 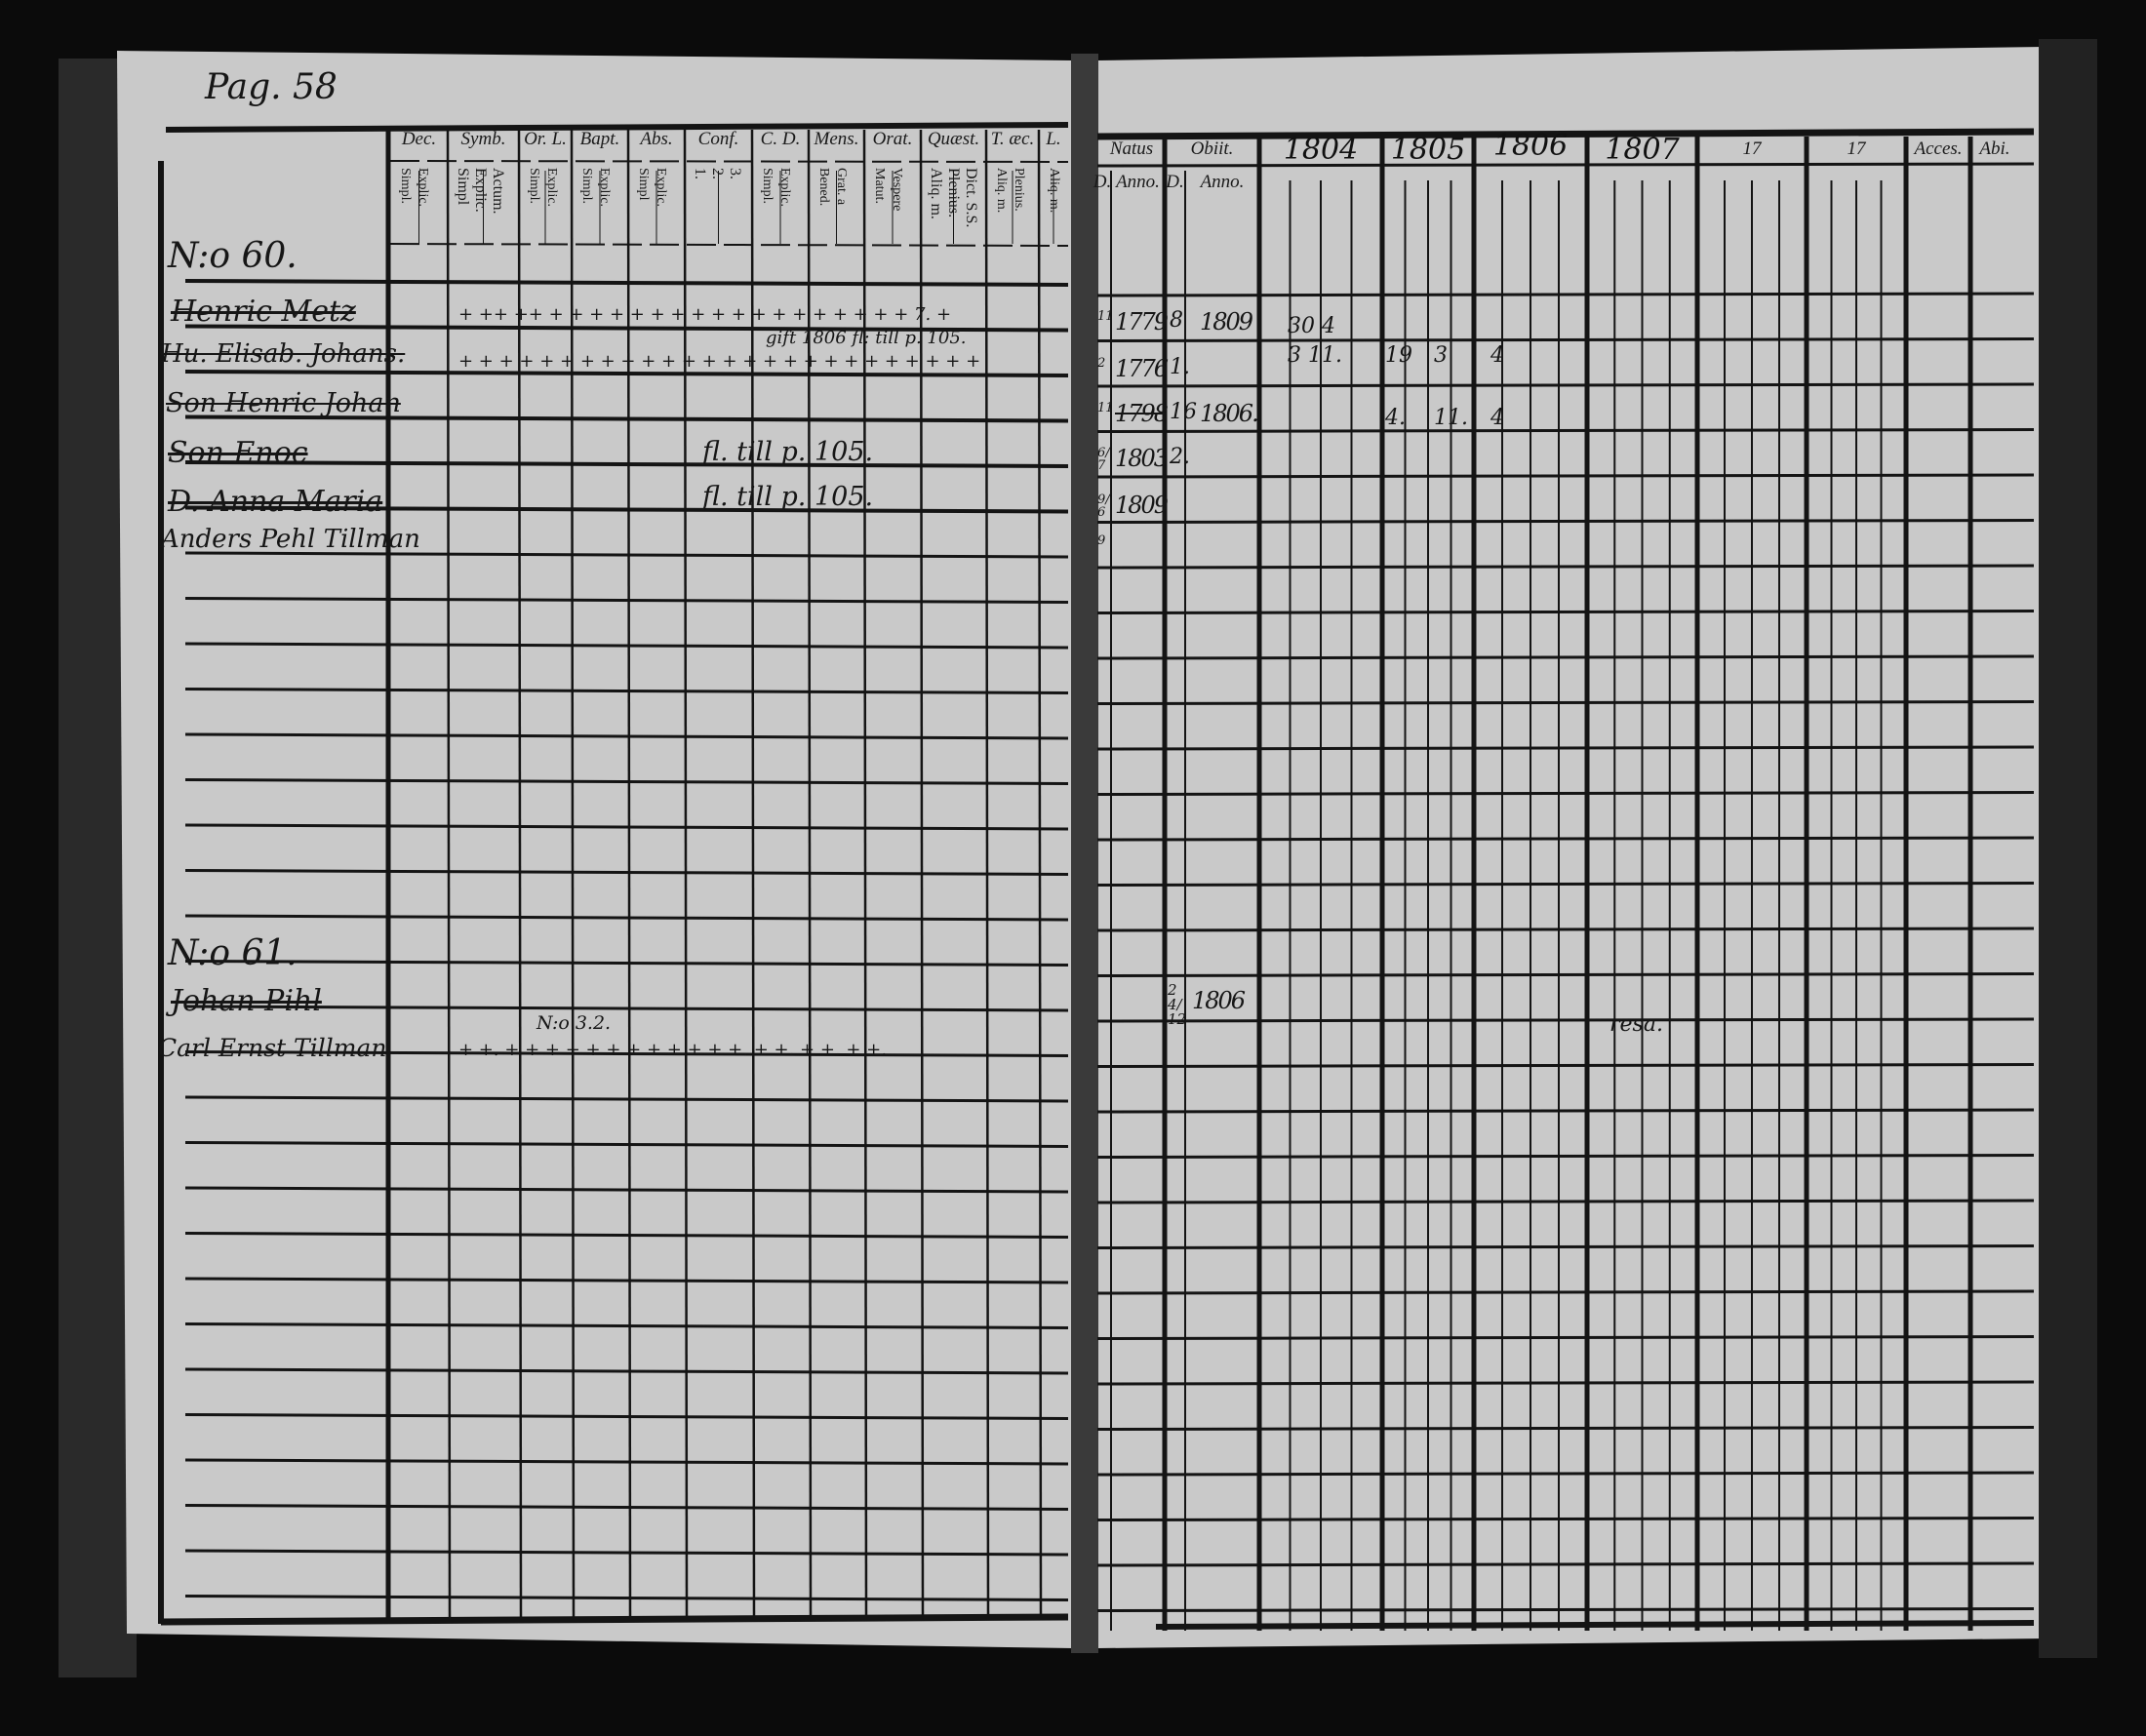 I want to click on born-day: 6/7, so click(x=1103, y=459).